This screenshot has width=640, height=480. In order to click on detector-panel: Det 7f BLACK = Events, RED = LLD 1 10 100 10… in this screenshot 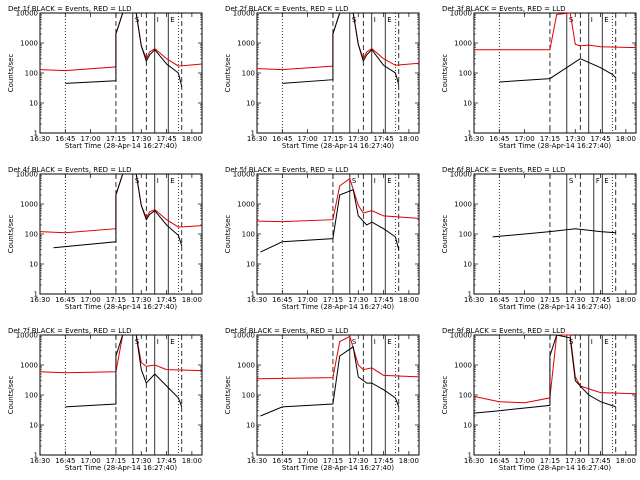, I will do `click(105, 399)`.